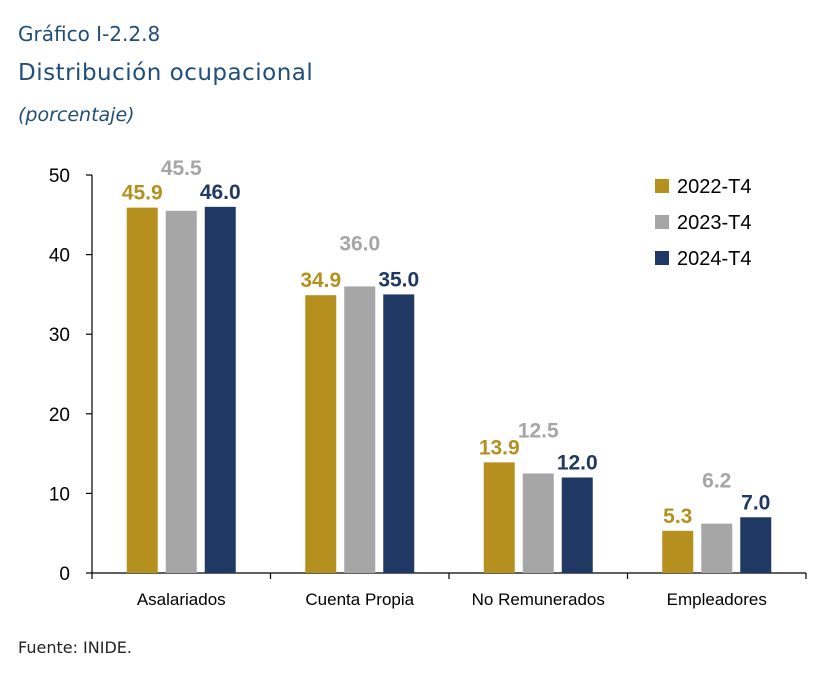  I want to click on chart-kicker: Gráfico I-2.2.8, so click(89, 34).